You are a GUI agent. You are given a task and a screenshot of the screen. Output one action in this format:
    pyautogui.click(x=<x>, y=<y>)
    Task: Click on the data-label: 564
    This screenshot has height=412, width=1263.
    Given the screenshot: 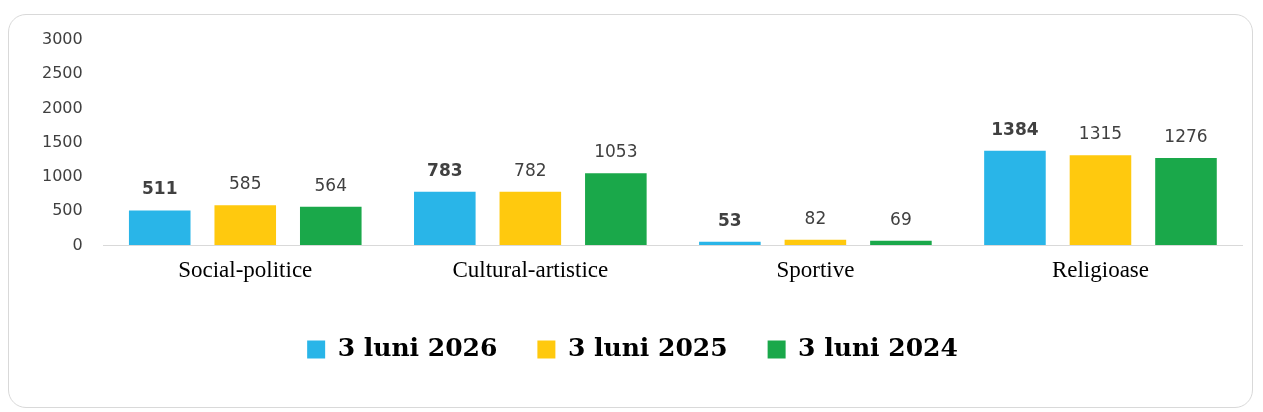 What is the action you would take?
    pyautogui.click(x=330, y=184)
    